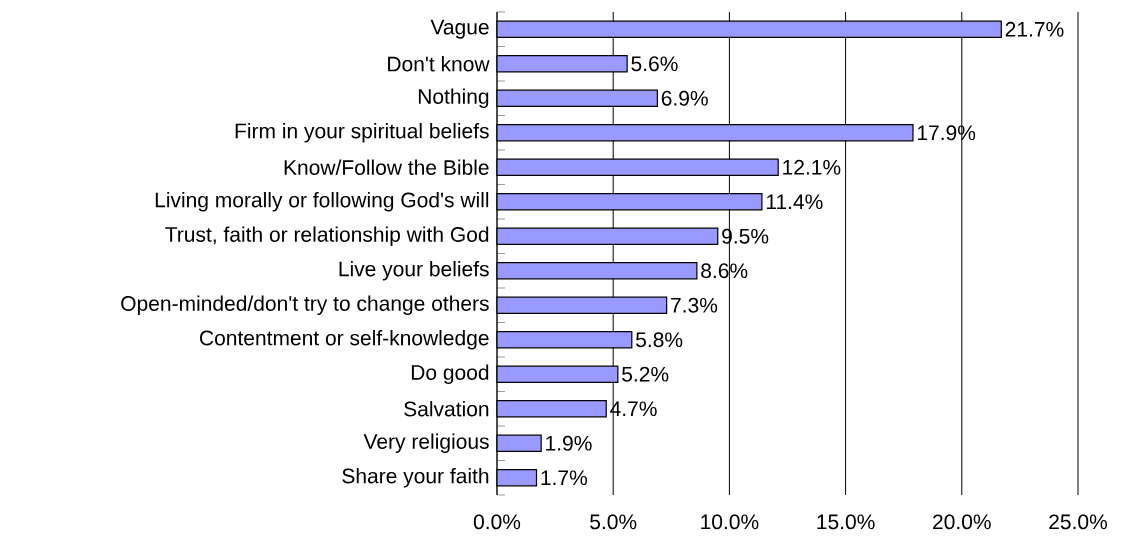 Image resolution: width=1148 pixels, height=546 pixels. What do you see at coordinates (659, 340) in the screenshot?
I see `data-label: 5.8%` at bounding box center [659, 340].